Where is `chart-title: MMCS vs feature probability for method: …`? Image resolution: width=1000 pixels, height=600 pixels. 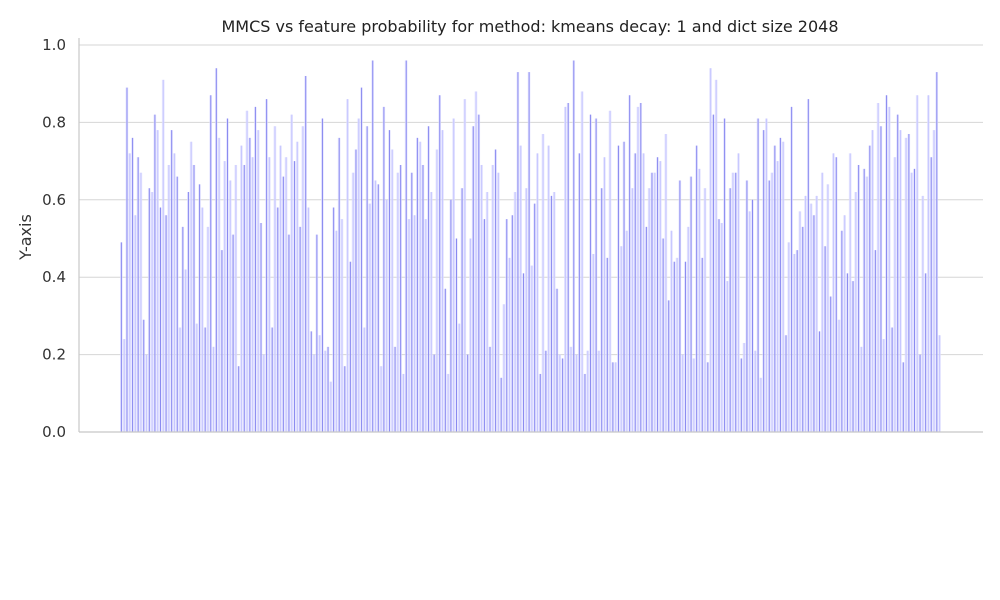
chart-title: MMCS vs feature probability for method: … is located at coordinates (529, 26).